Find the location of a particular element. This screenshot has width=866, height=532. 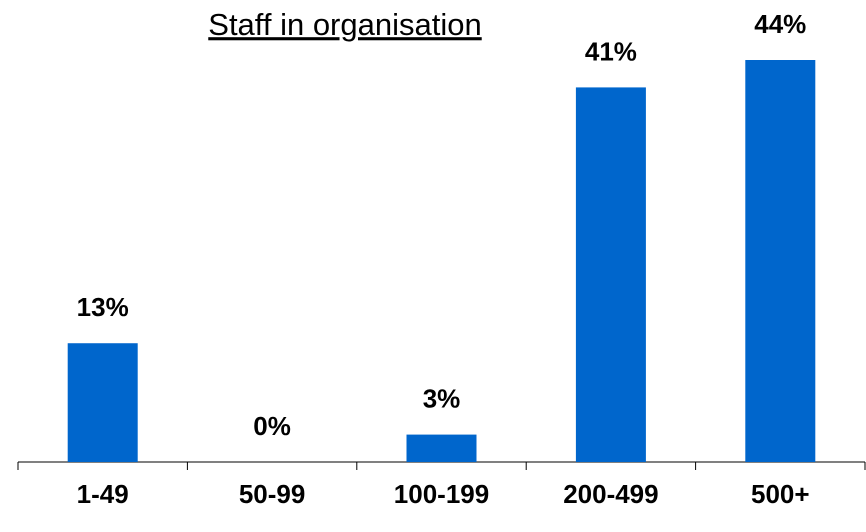

x-tick-label: 1-49 is located at coordinates (103, 494).